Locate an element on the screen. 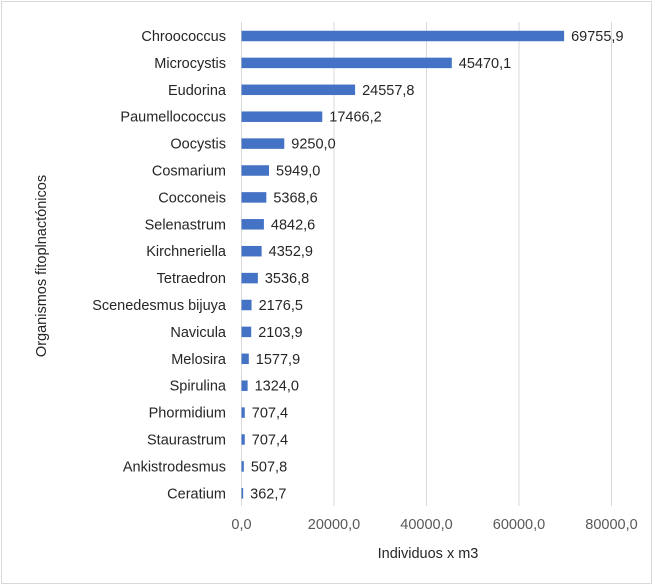  category-label: Tetraedron is located at coordinates (191, 279).